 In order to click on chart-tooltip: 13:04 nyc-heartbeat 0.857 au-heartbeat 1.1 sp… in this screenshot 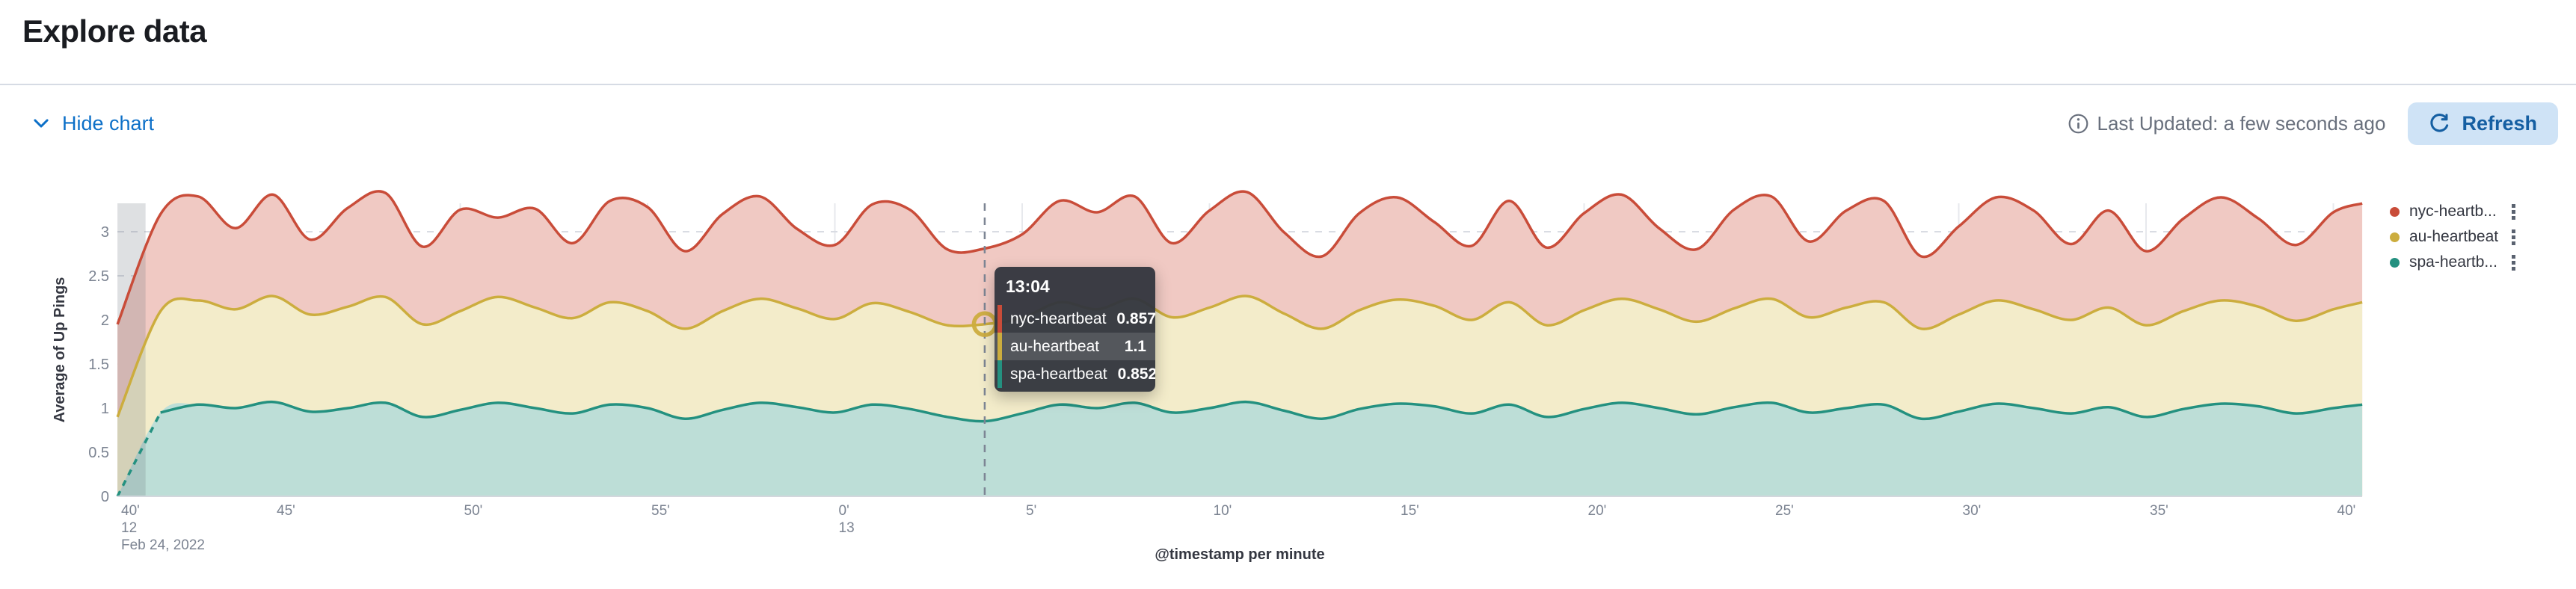, I will do `click(1075, 330)`.